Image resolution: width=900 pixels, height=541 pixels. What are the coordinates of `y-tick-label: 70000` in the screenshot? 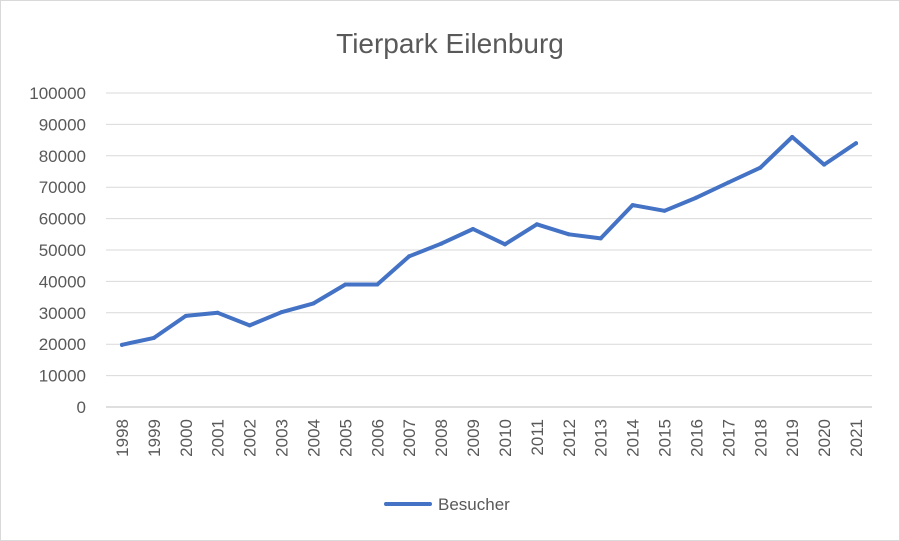 It's located at (62, 187).